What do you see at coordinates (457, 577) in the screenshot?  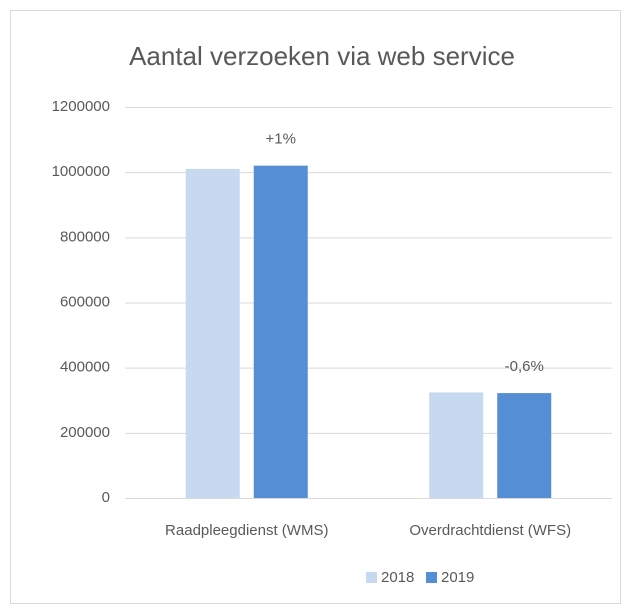 I see `legend-label: 2019` at bounding box center [457, 577].